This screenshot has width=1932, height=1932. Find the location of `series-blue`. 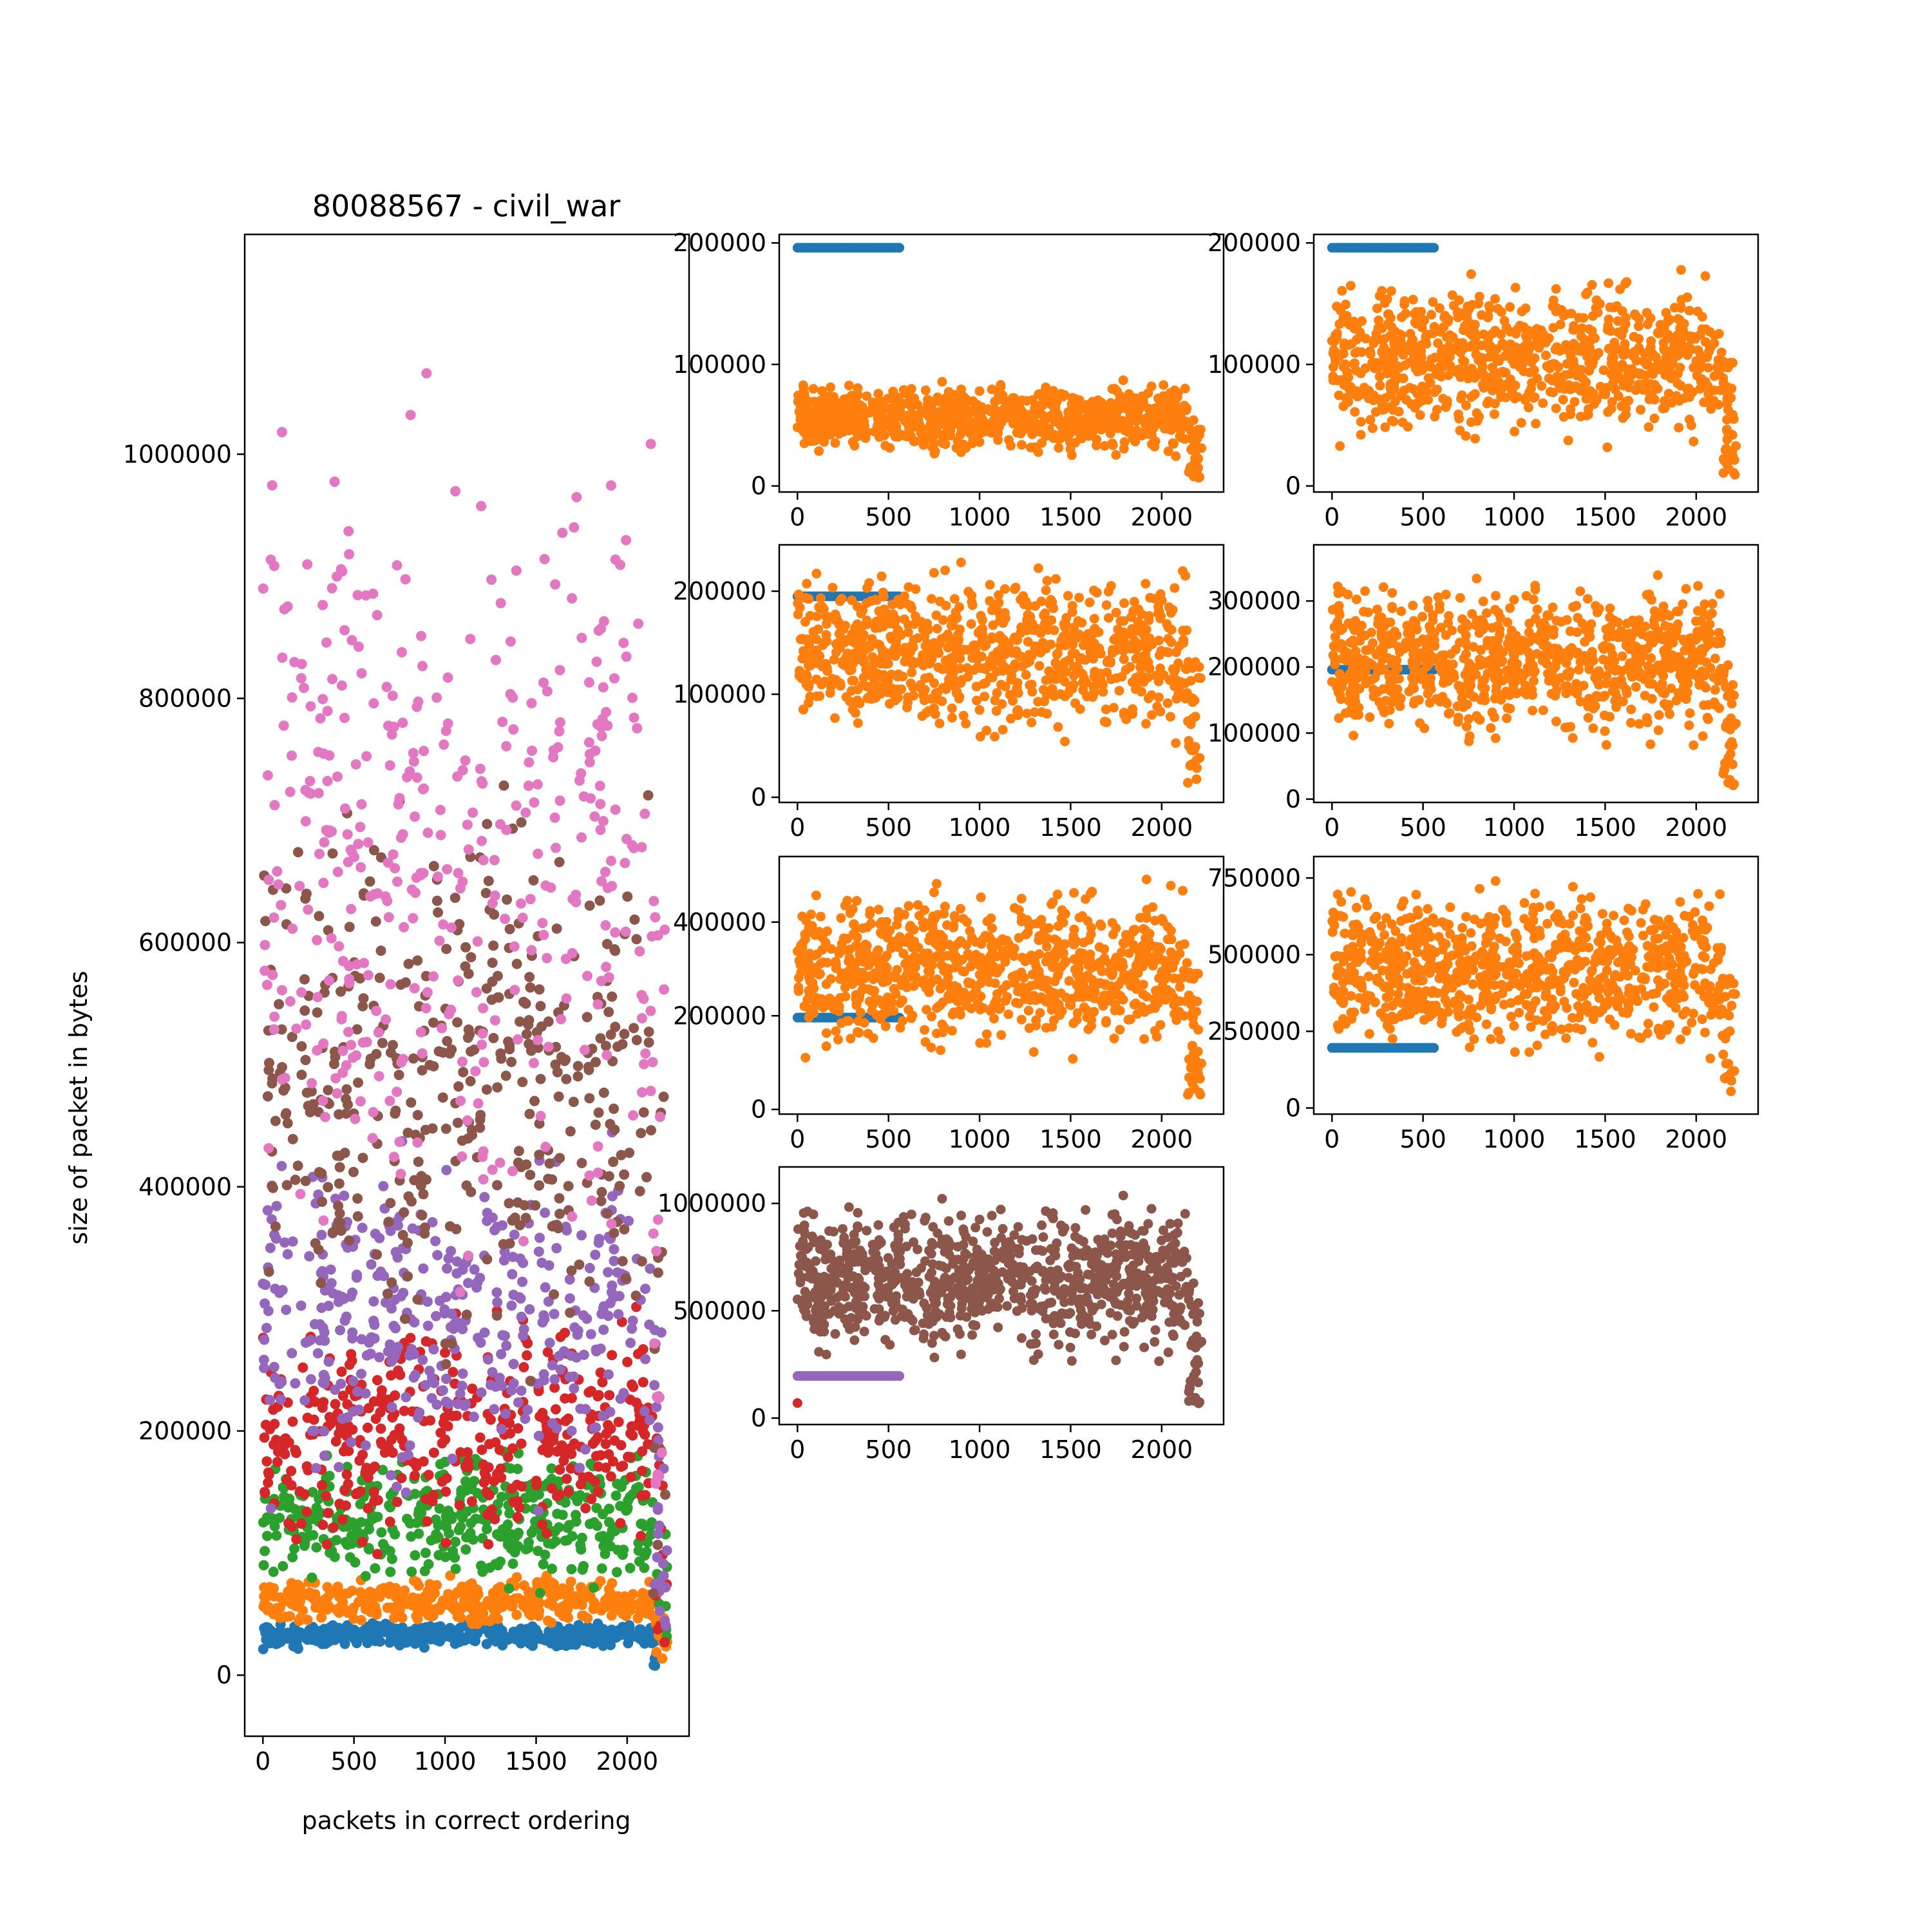

series-blue is located at coordinates (1383, 248).